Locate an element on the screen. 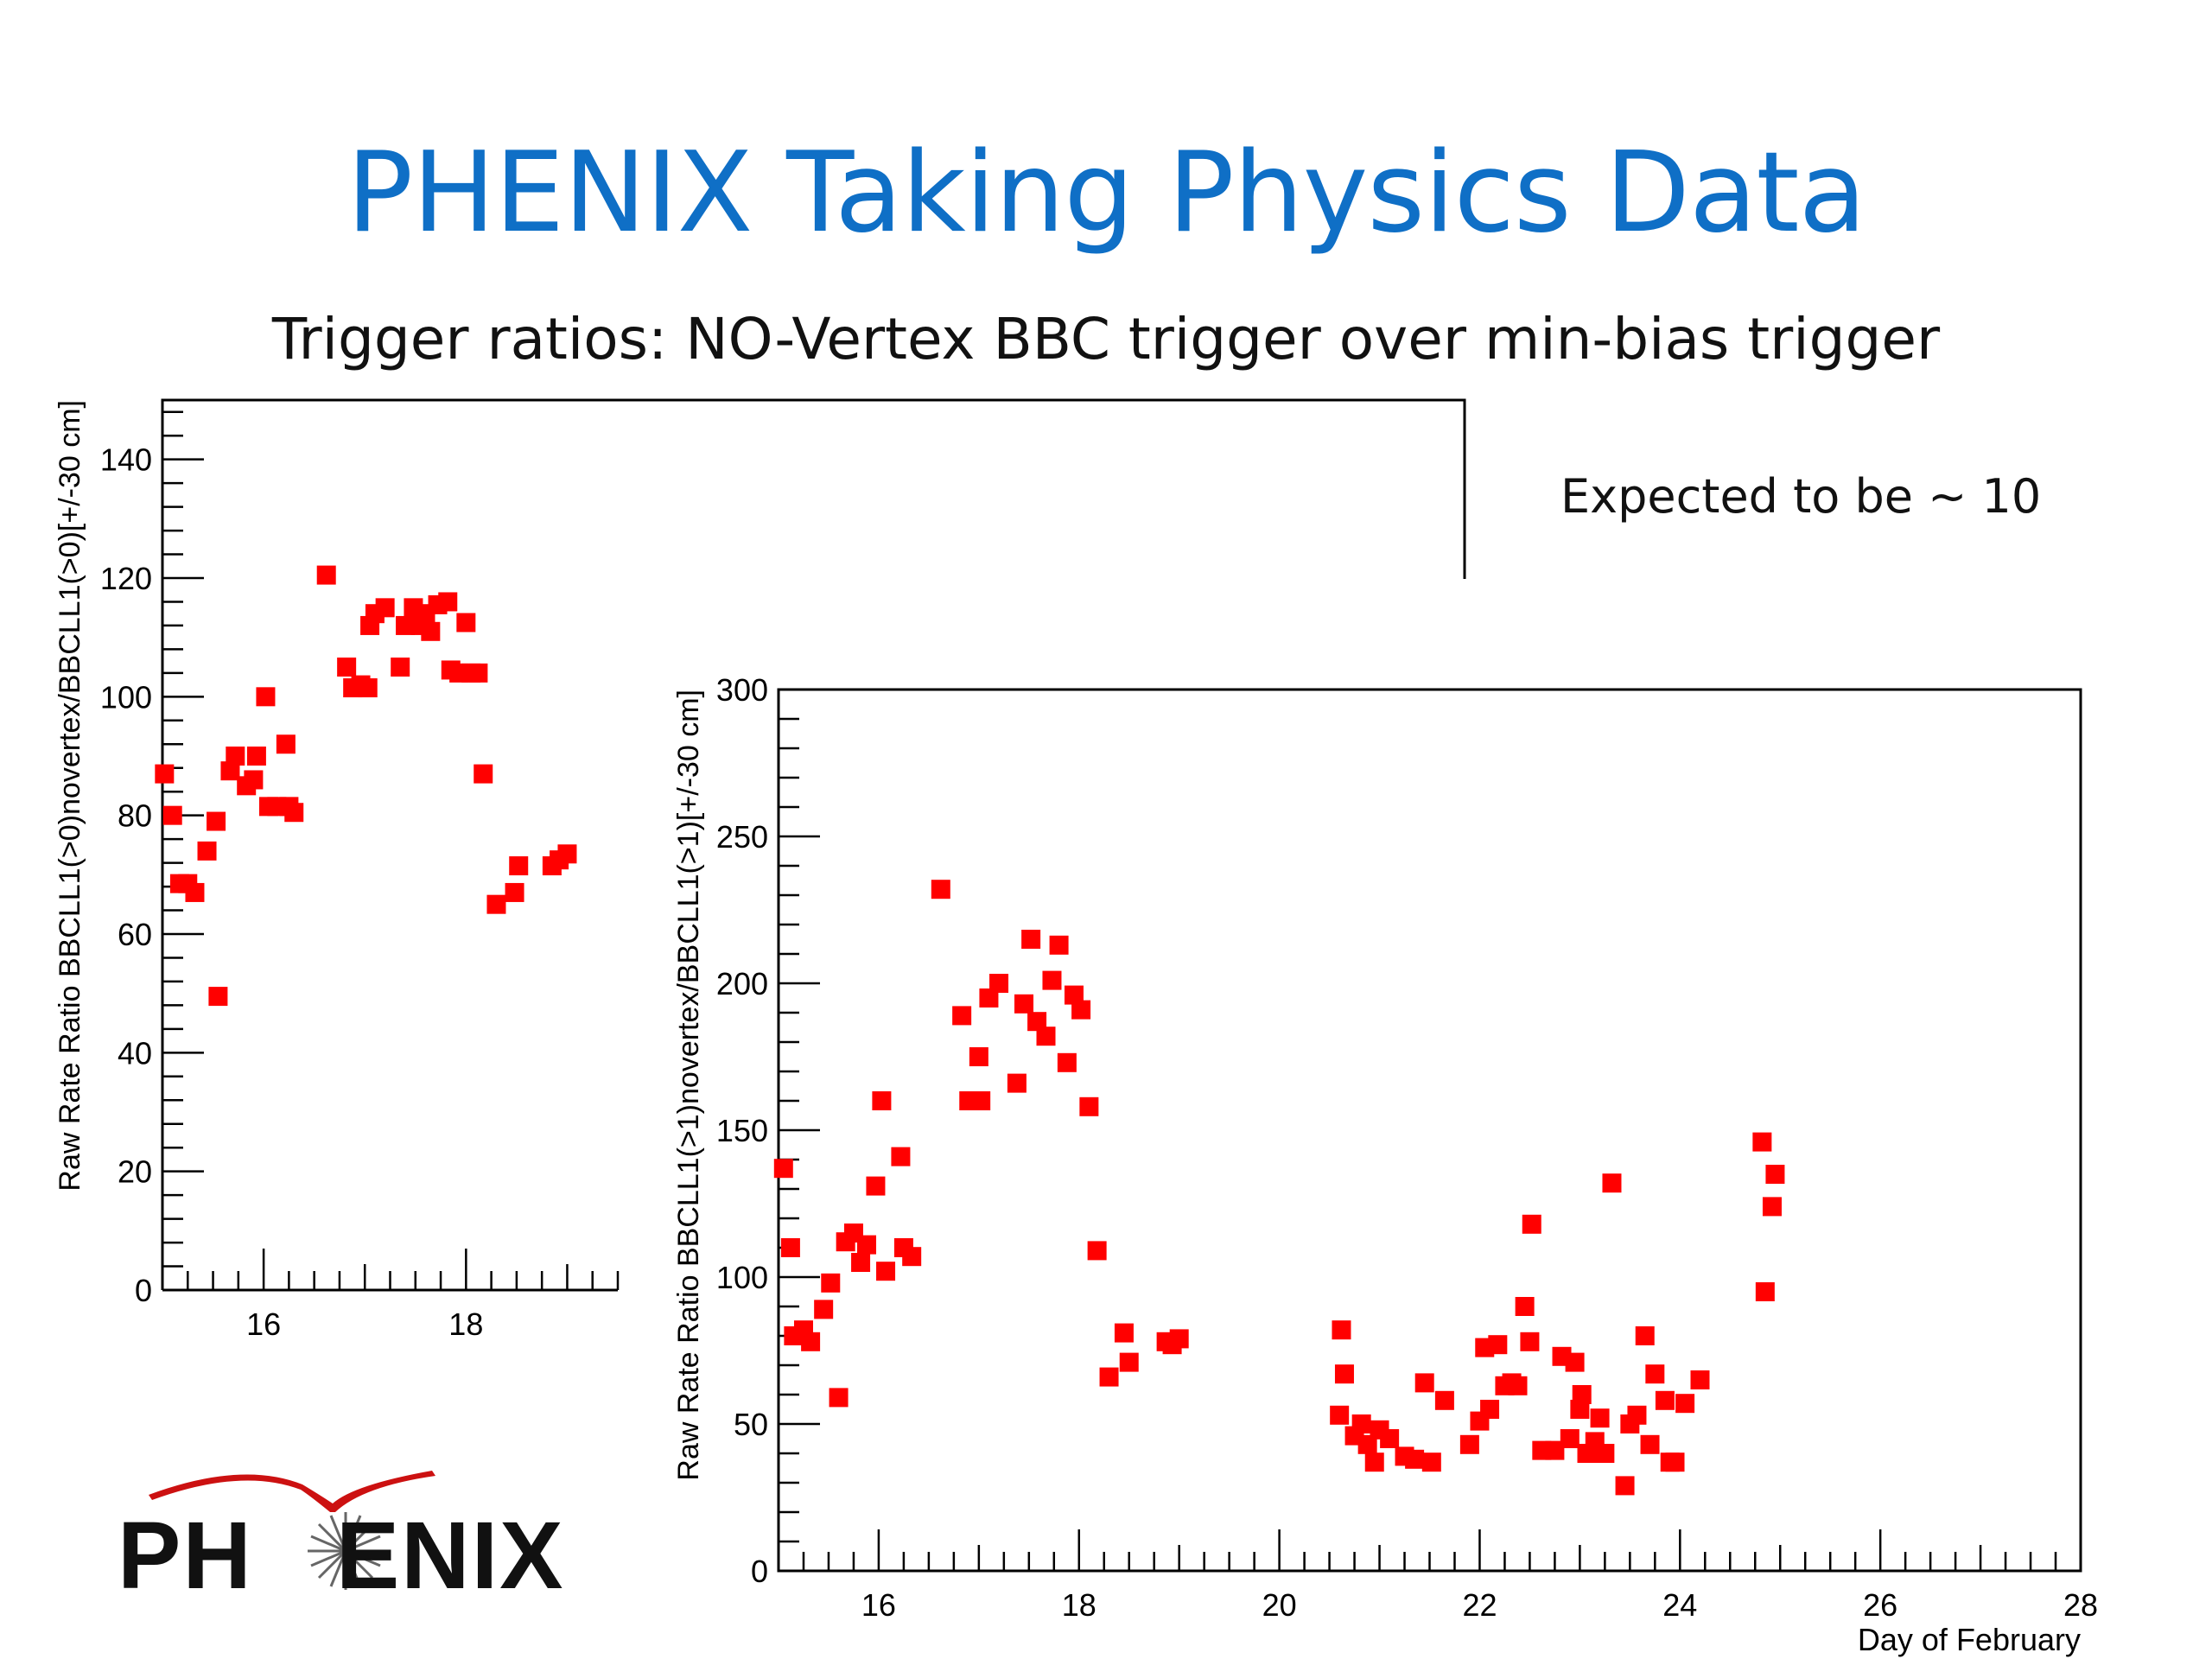 The image size is (2212, 1659). y-tick-label-2: 100 is located at coordinates (742, 1277).